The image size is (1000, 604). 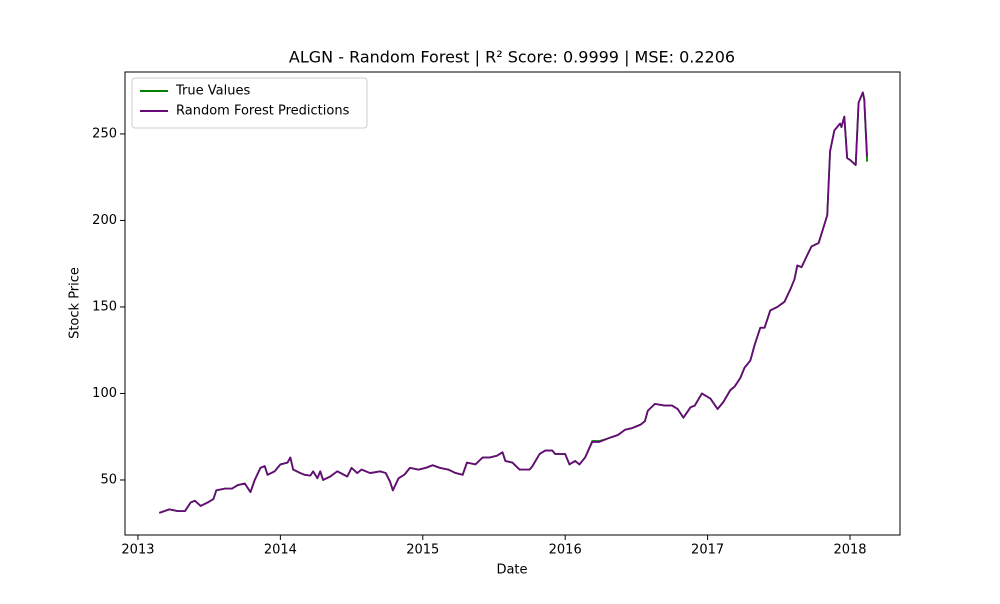 What do you see at coordinates (422, 550) in the screenshot?
I see `x-tick-label: 2015` at bounding box center [422, 550].